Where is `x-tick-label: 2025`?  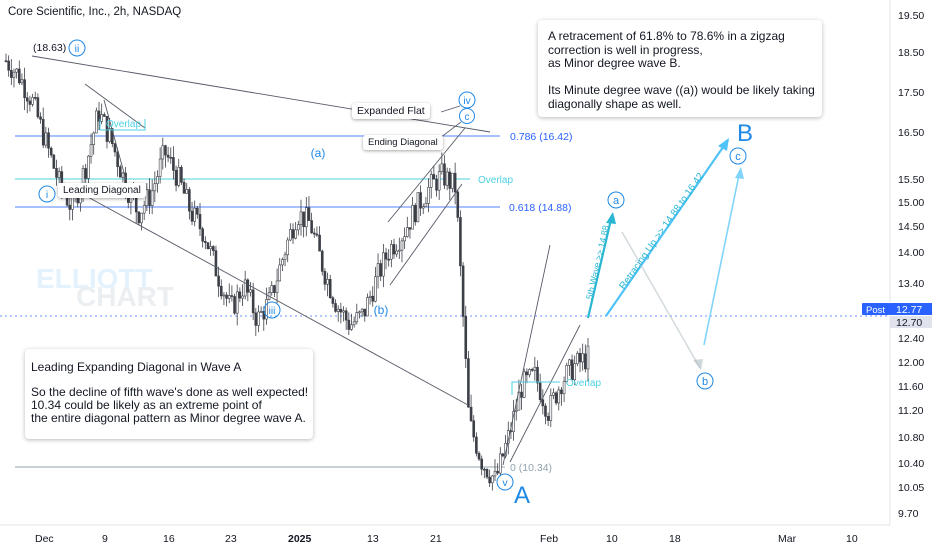 x-tick-label: 2025 is located at coordinates (300, 539).